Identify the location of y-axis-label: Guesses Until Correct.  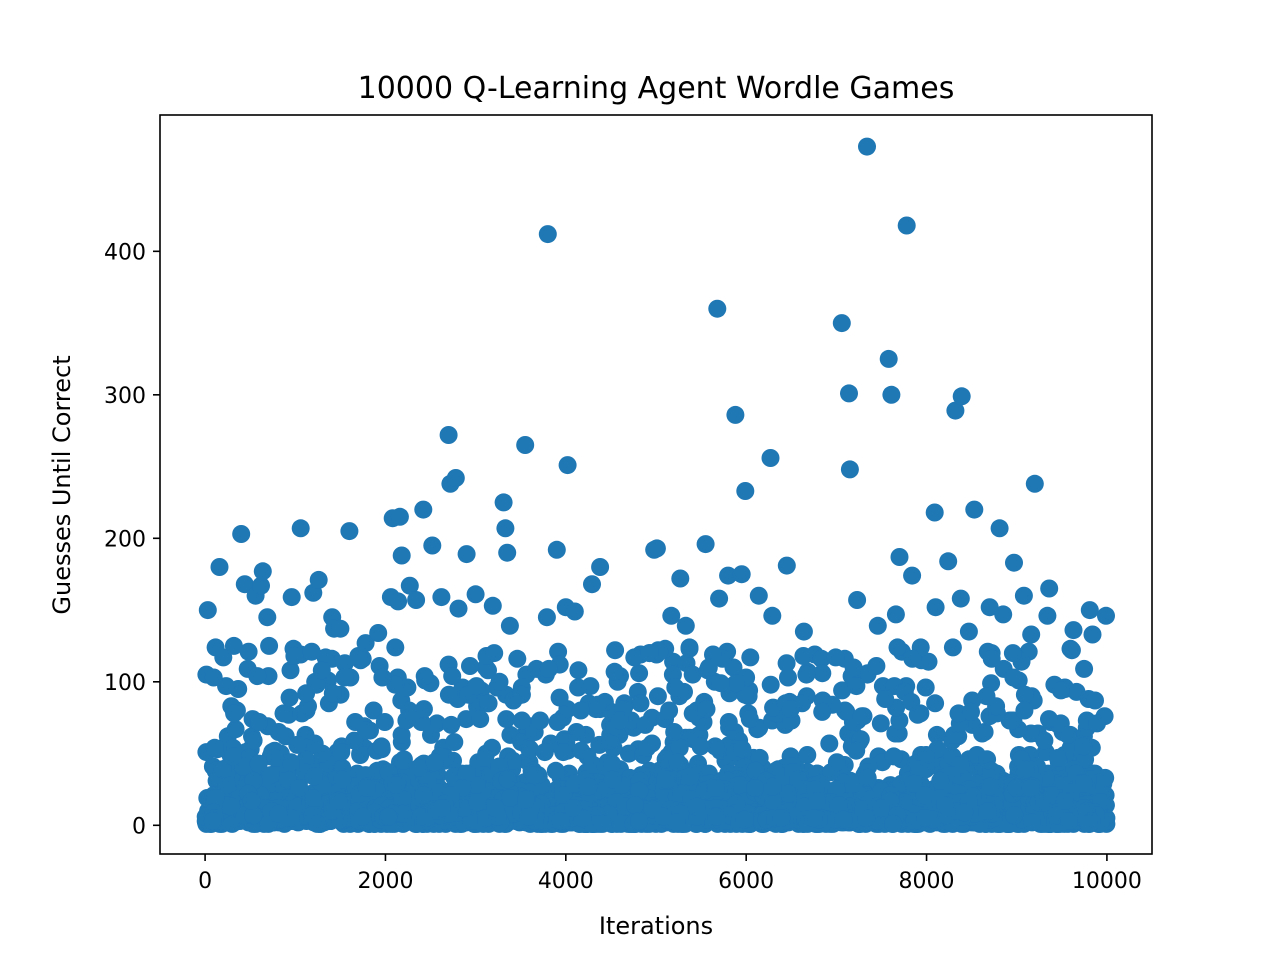
(62, 484).